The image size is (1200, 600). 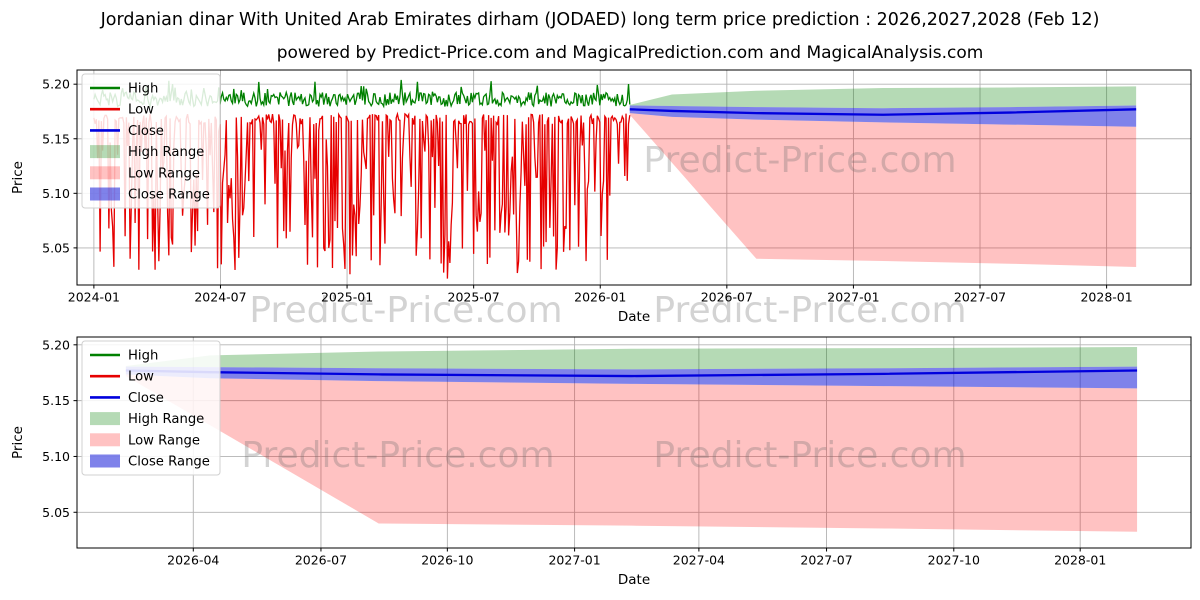 I want to click on x-tick-label: 2026-10, so click(x=447, y=560).